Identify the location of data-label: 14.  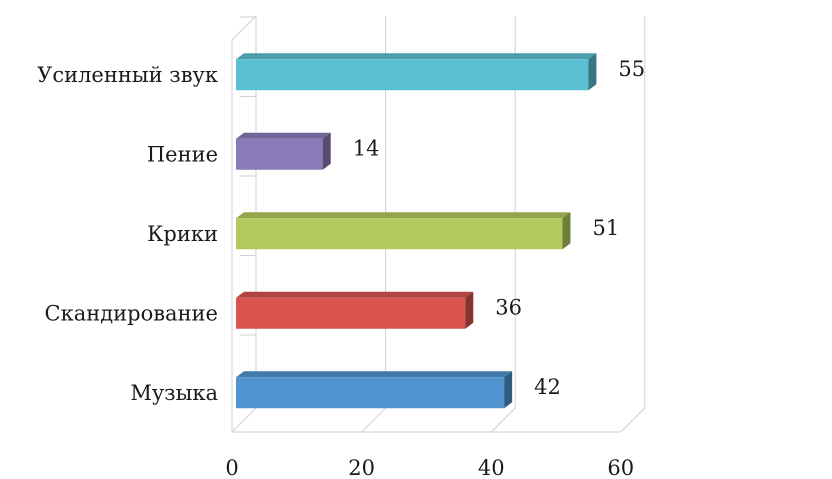
(366, 148).